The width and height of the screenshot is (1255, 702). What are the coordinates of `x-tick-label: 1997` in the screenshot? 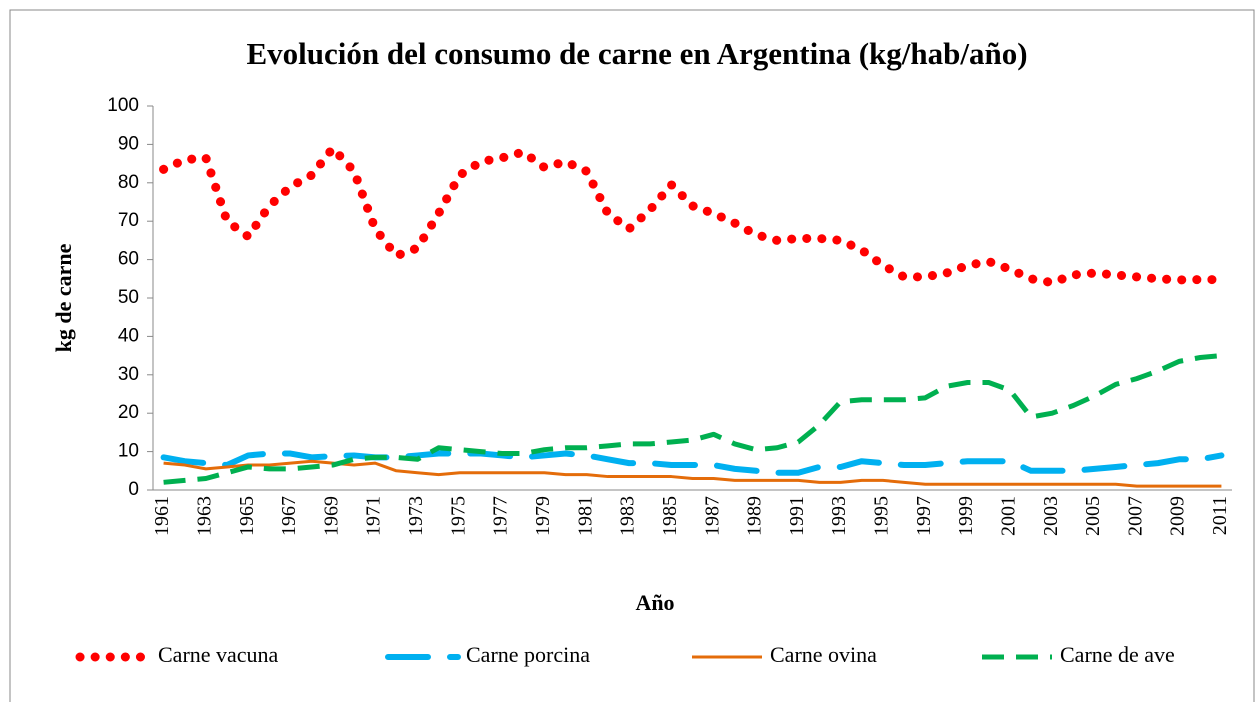 It's located at (924, 516).